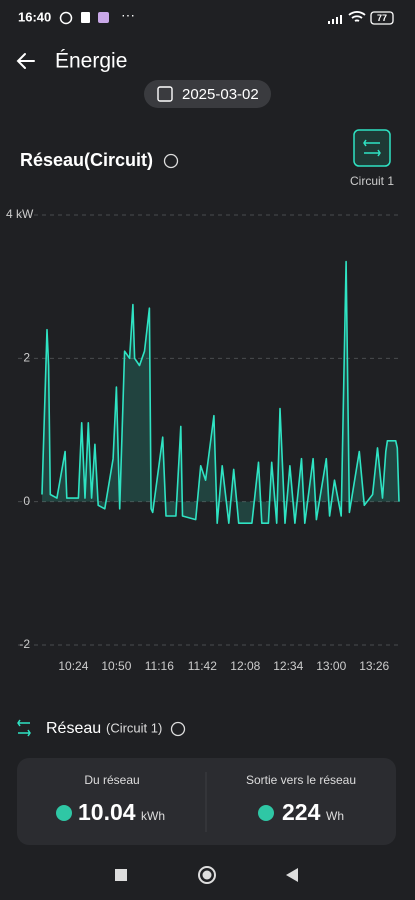 The image size is (415, 900). I want to click on x-tick-label: 11:42, so click(202, 666).